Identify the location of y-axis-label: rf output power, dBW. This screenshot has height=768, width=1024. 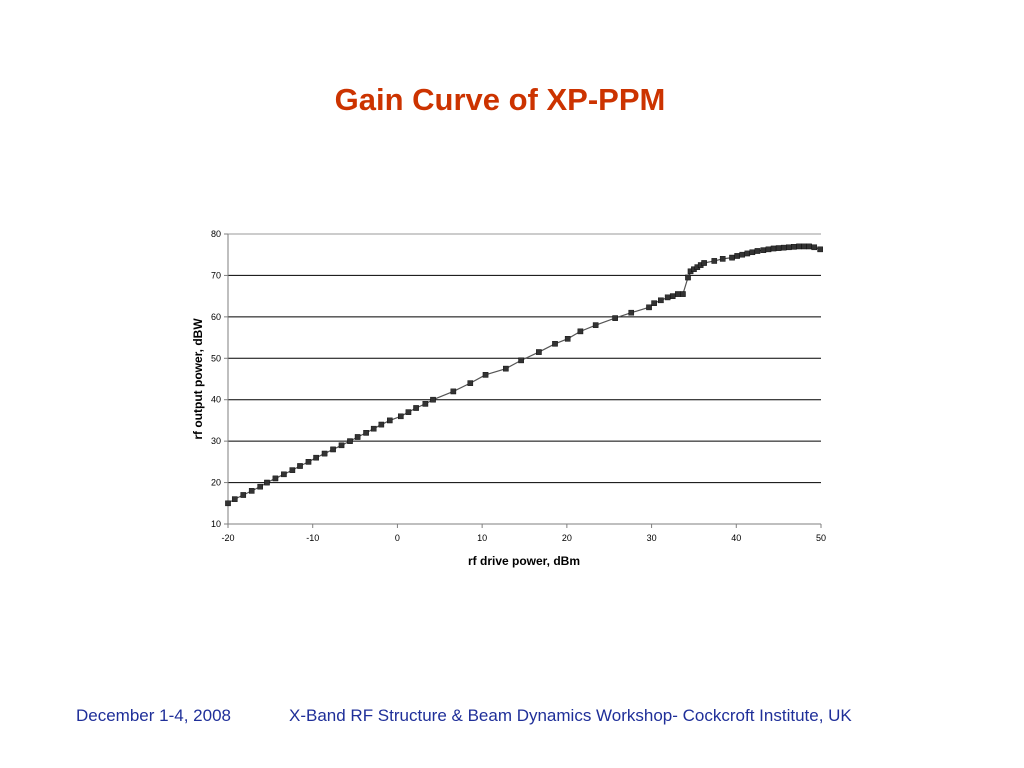
(198, 379).